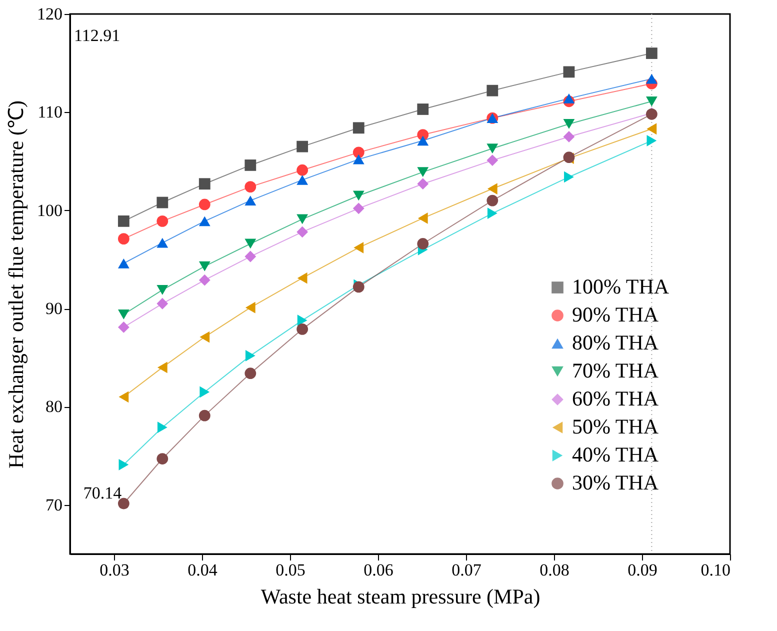 This screenshot has height=631, width=777. I want to click on x-tick-label: 0.07, so click(467, 570).